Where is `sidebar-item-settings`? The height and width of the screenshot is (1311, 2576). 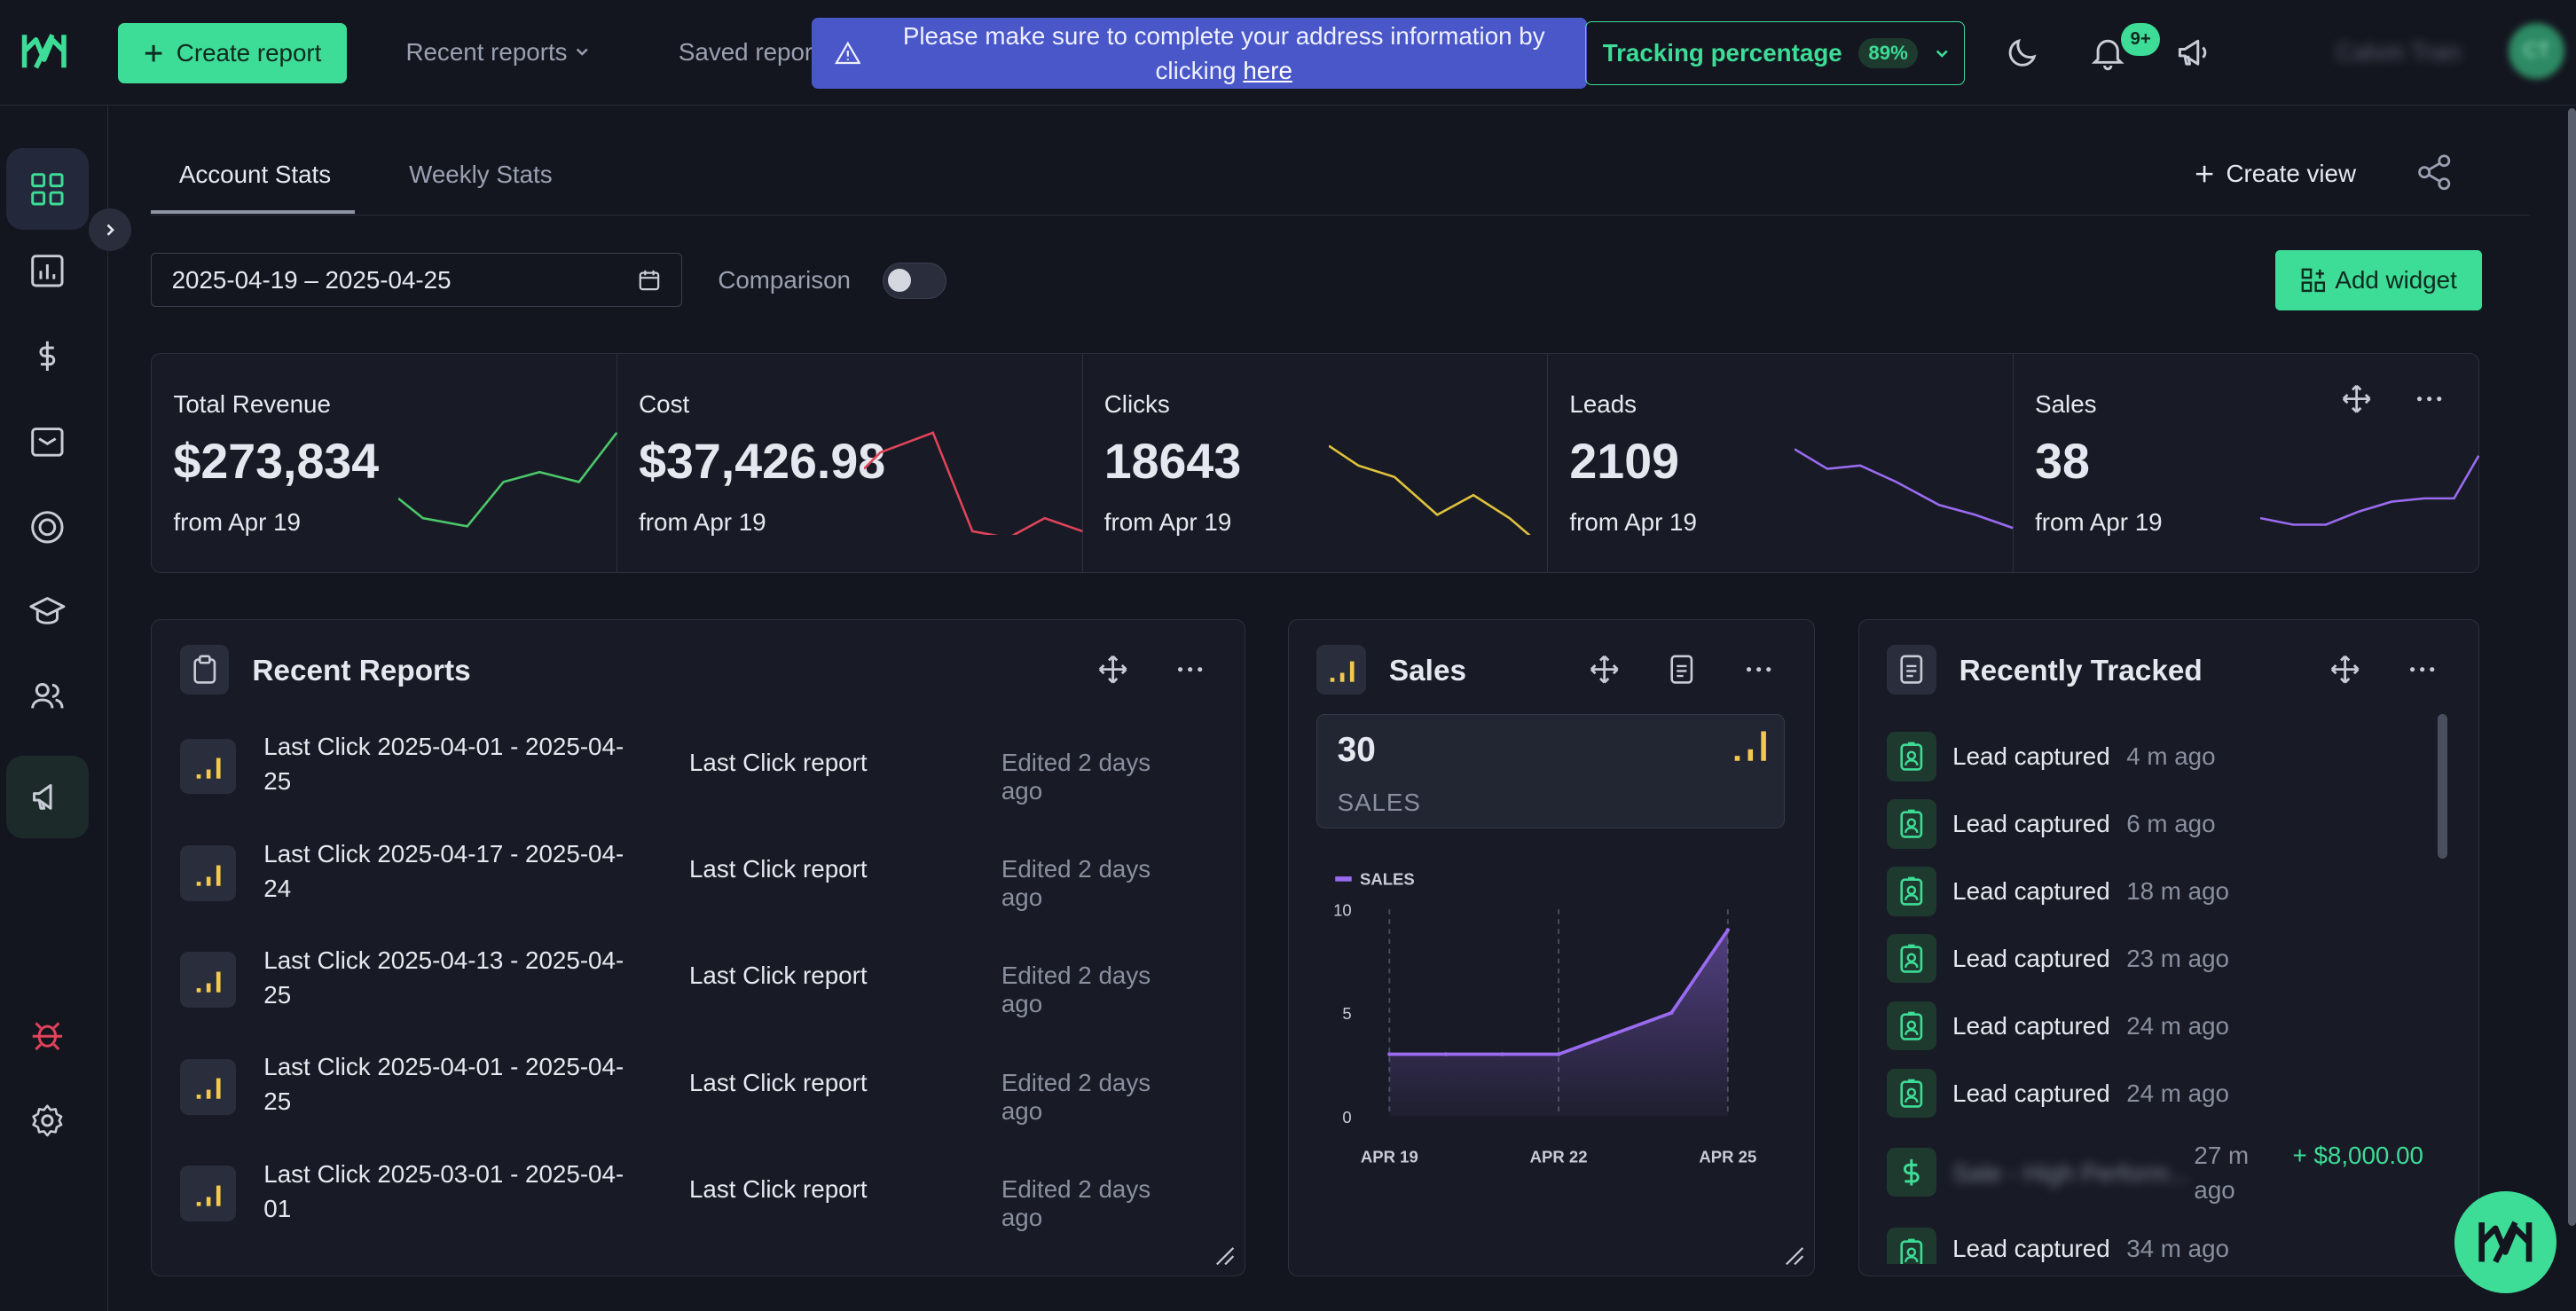
sidebar-item-settings is located at coordinates (47, 1120).